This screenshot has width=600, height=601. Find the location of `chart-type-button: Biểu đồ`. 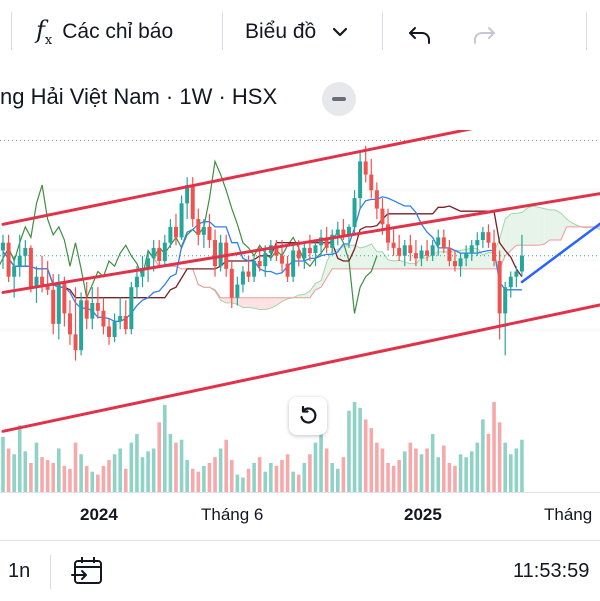

chart-type-button: Biểu đồ is located at coordinates (297, 32).